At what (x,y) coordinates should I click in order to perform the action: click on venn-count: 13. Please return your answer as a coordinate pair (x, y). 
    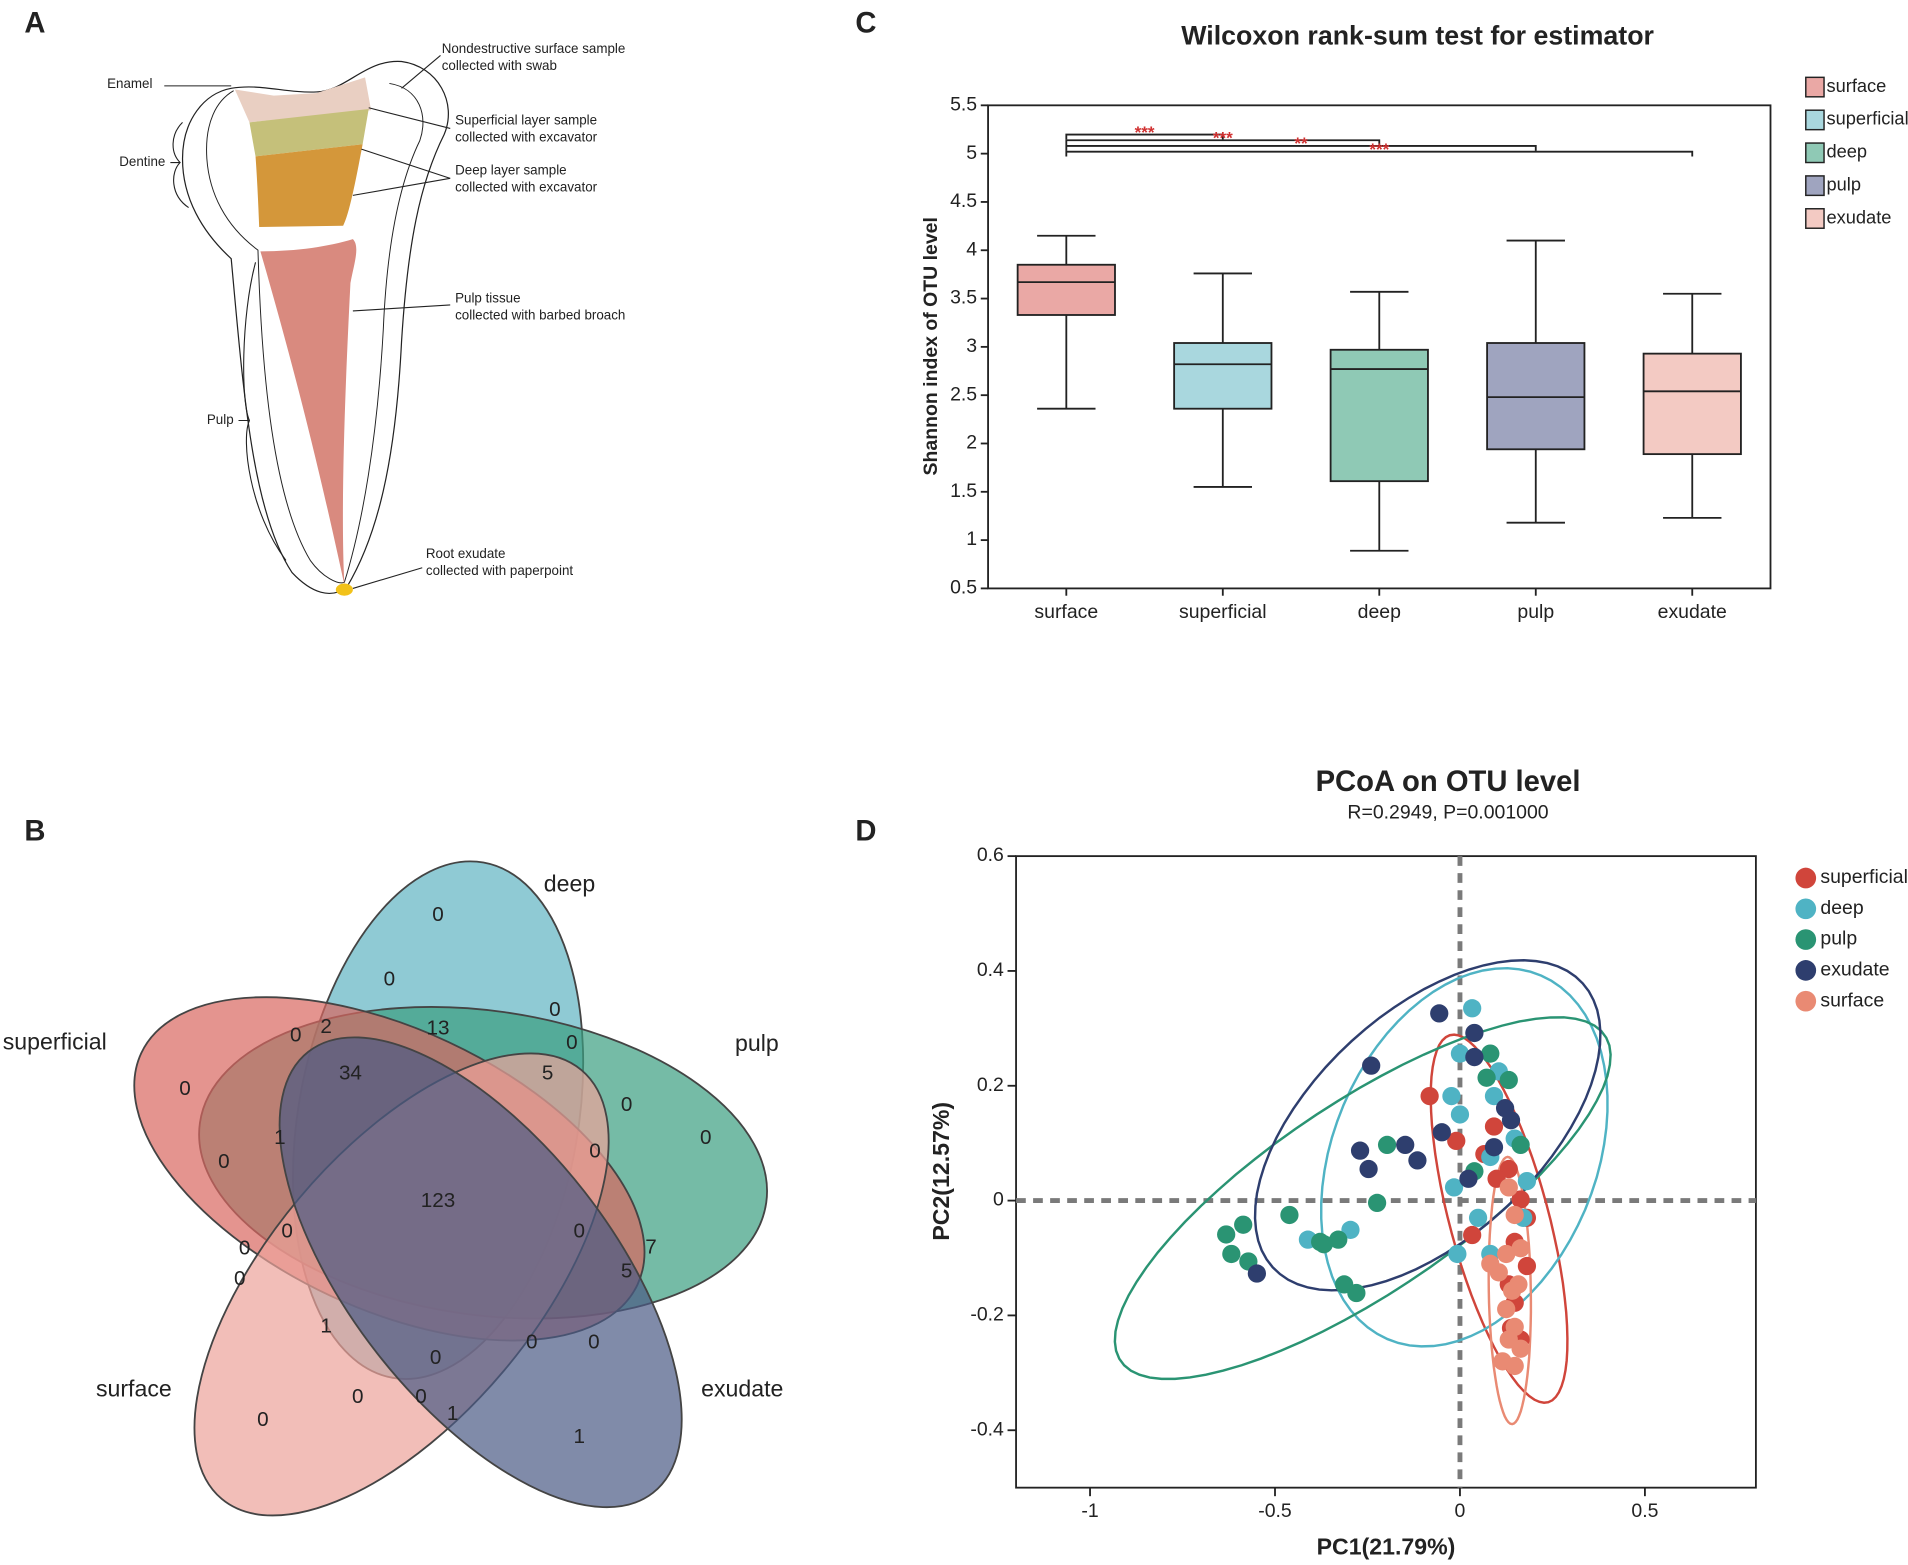
    Looking at the image, I should click on (438, 1027).